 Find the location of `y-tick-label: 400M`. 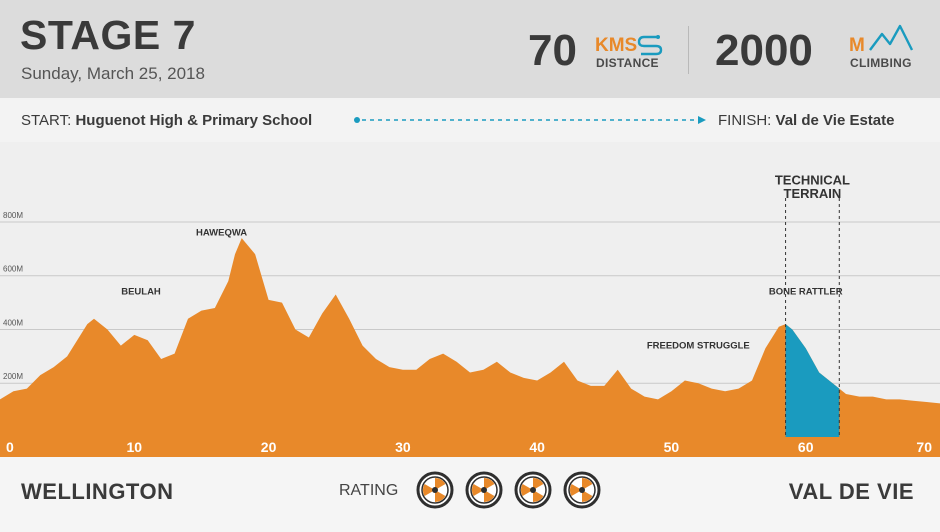

y-tick-label: 400M is located at coordinates (13, 322).